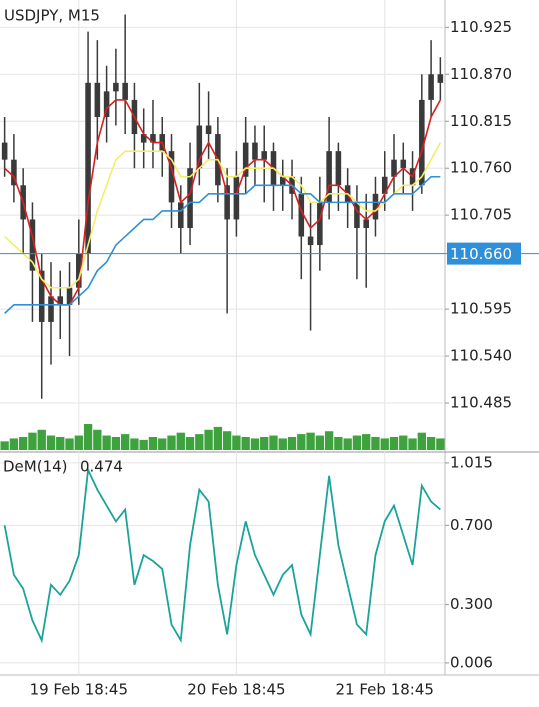  Describe the element at coordinates (471, 662) in the screenshot. I see `y-tick-label: 0.006` at that location.